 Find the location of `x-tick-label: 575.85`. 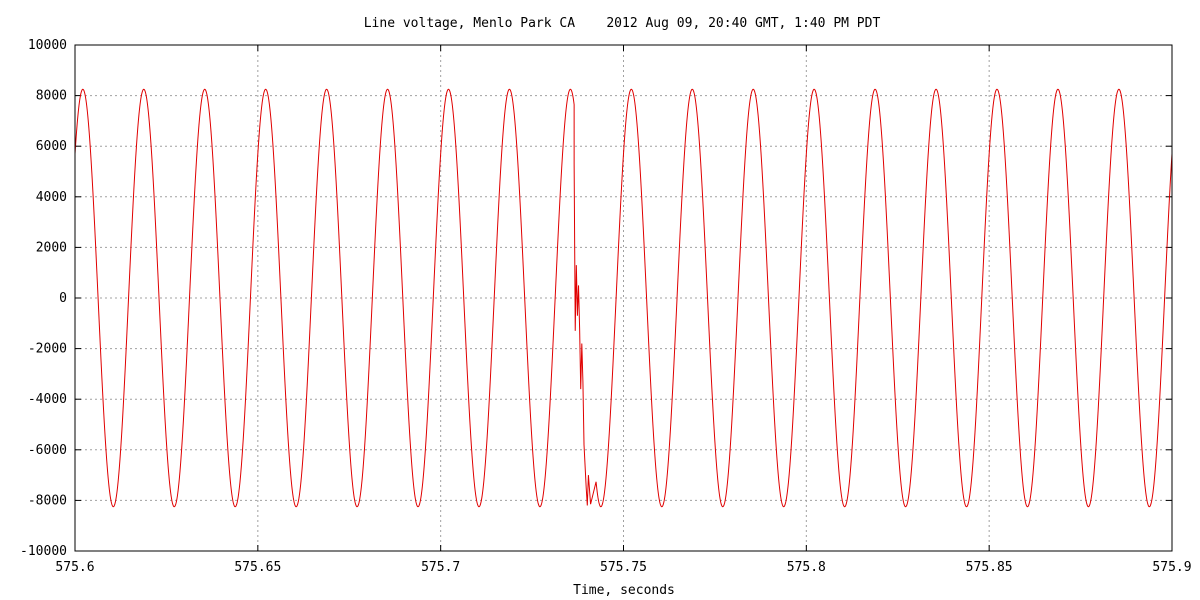

x-tick-label: 575.85 is located at coordinates (989, 567).